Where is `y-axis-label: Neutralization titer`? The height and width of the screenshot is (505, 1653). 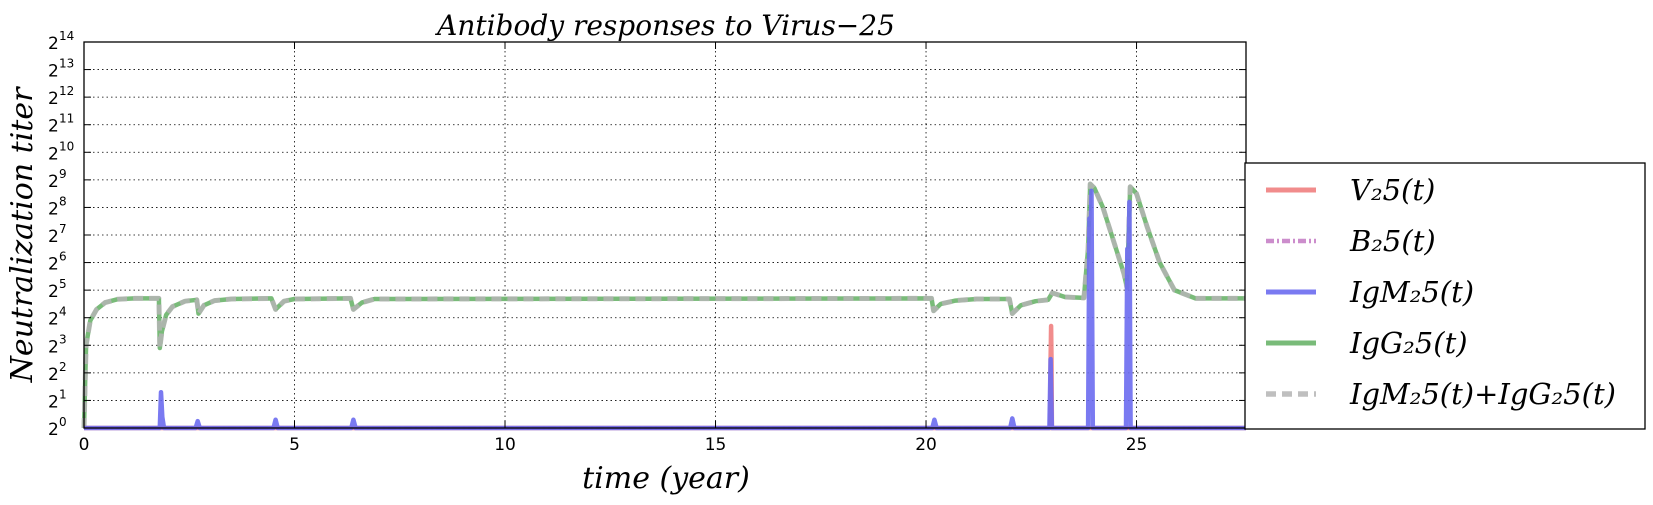 y-axis-label: Neutralization titer is located at coordinates (22, 235).